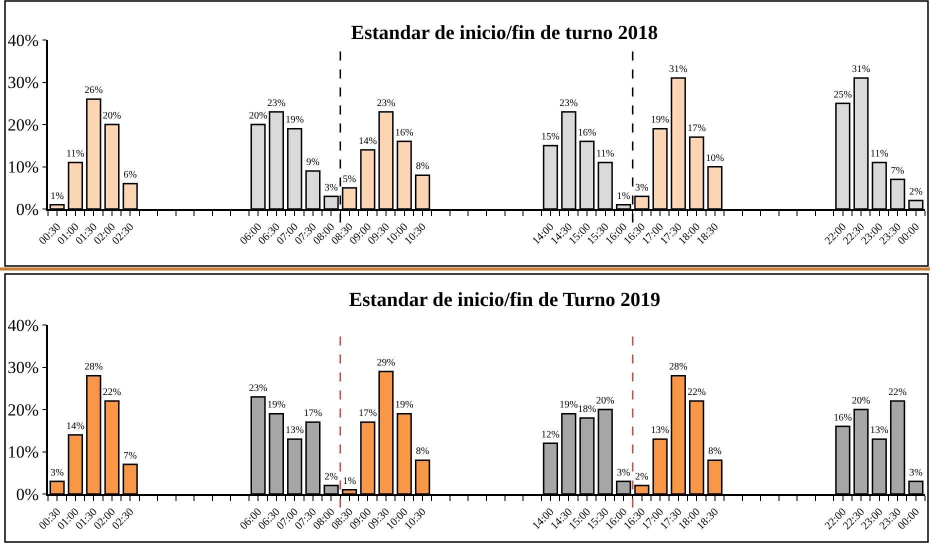 The height and width of the screenshot is (543, 930). What do you see at coordinates (550, 434) in the screenshot?
I see `data-label: 12%` at bounding box center [550, 434].